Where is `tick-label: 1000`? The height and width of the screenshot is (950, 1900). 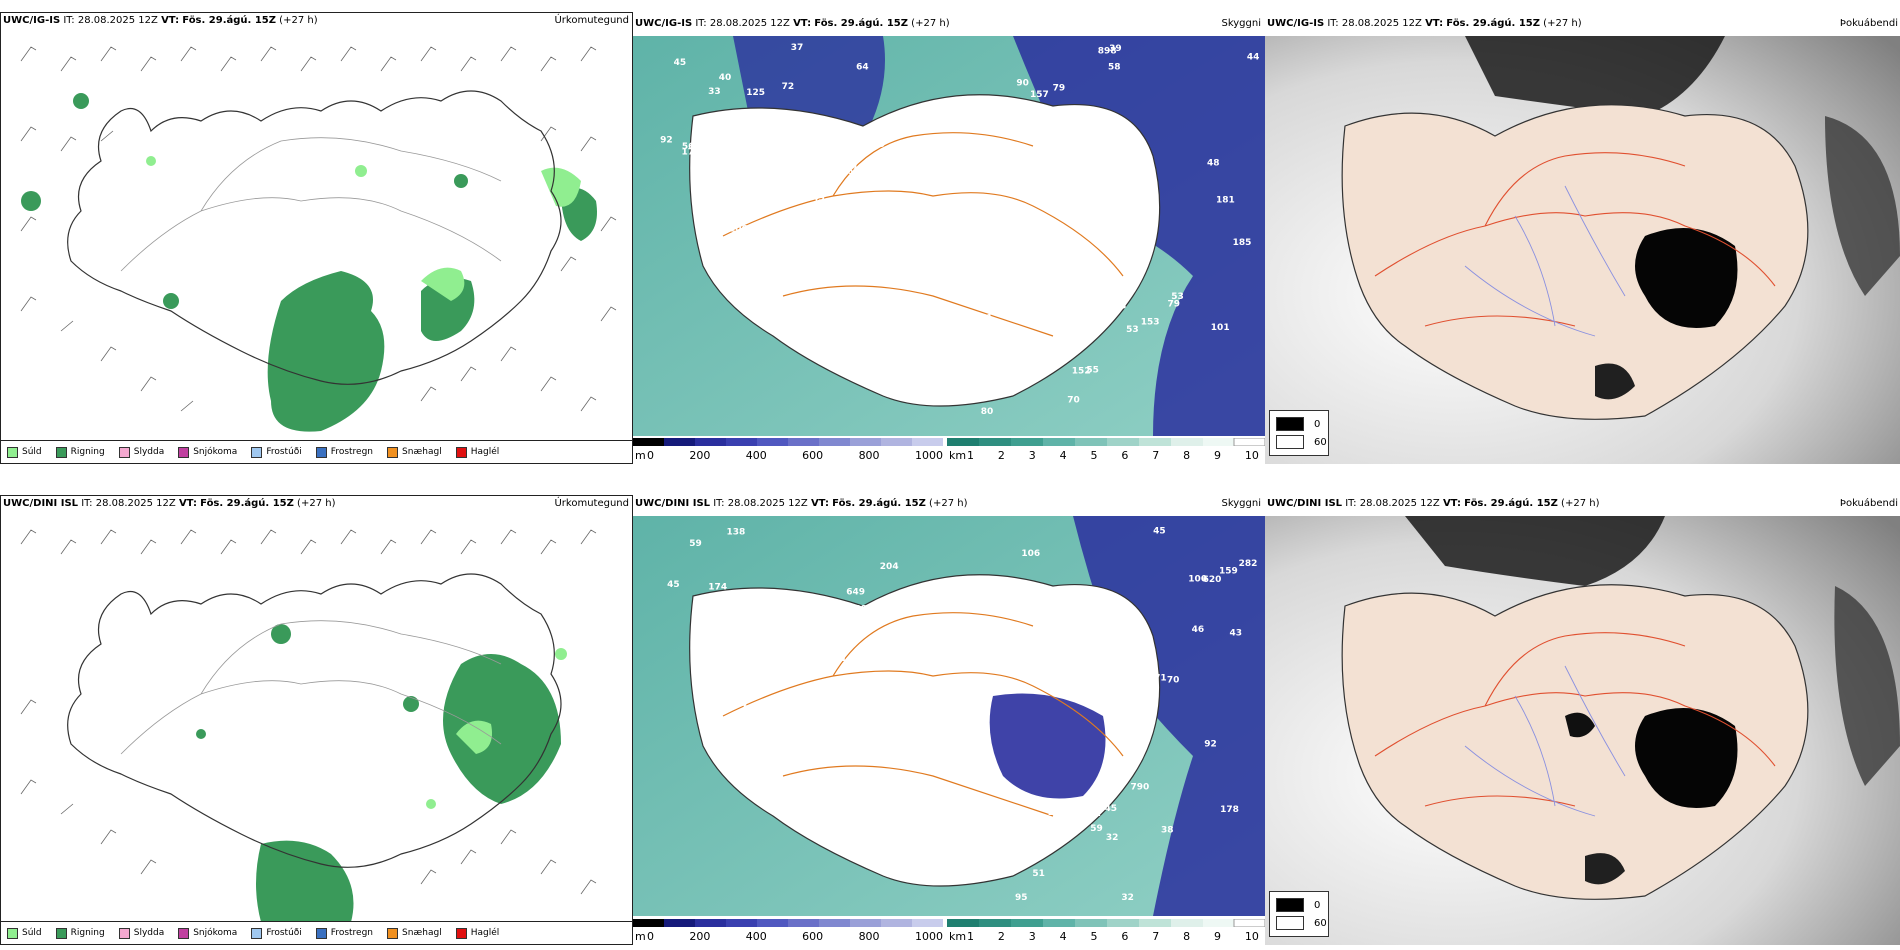
tick-label: 1000 is located at coordinates (928, 936).